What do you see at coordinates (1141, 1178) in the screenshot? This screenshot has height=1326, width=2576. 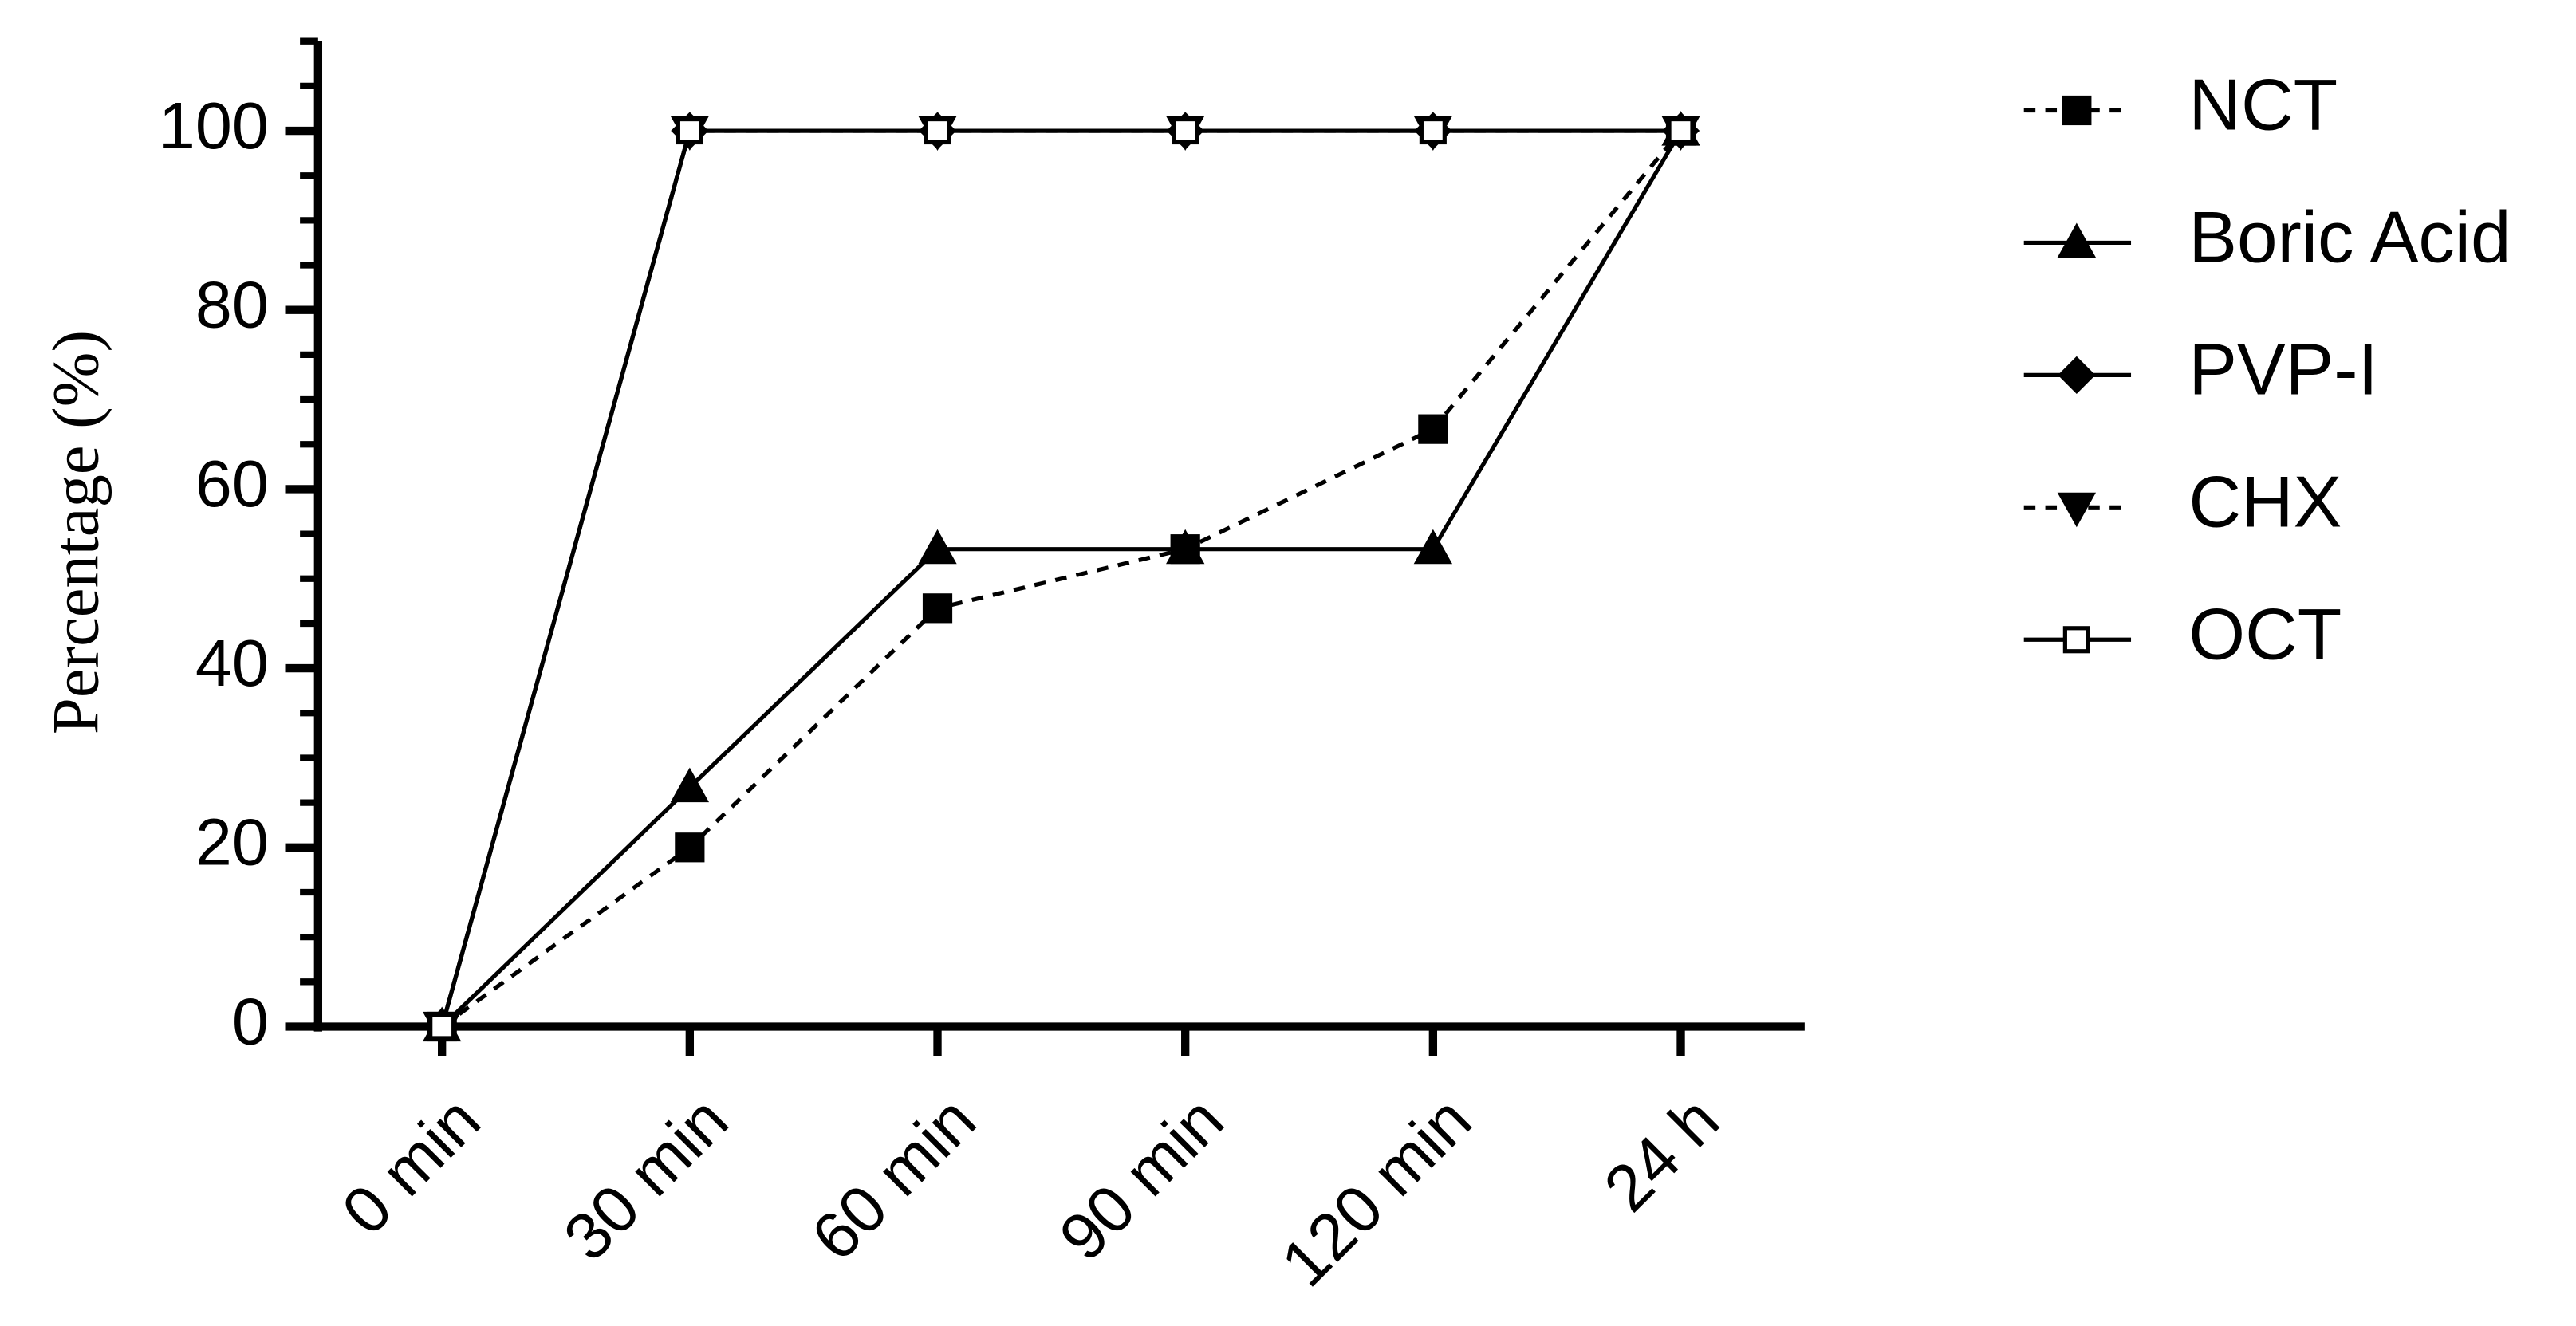 I see `x-tick-label: 90 min` at bounding box center [1141, 1178].